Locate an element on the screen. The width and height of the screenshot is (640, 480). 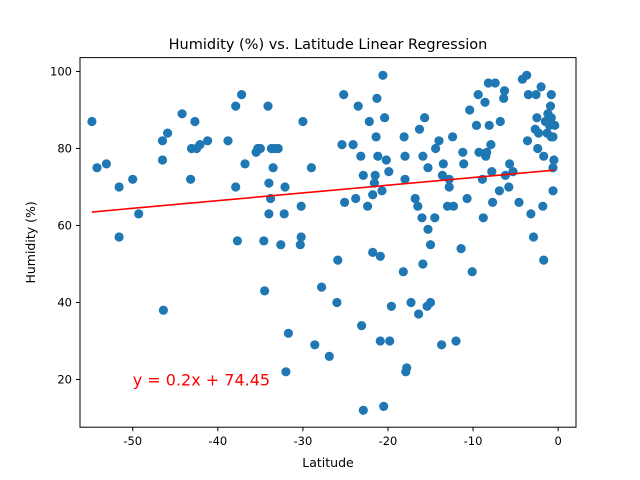
y-axis-ticks: 20 40 60 80 100 is located at coordinates (65, 225).